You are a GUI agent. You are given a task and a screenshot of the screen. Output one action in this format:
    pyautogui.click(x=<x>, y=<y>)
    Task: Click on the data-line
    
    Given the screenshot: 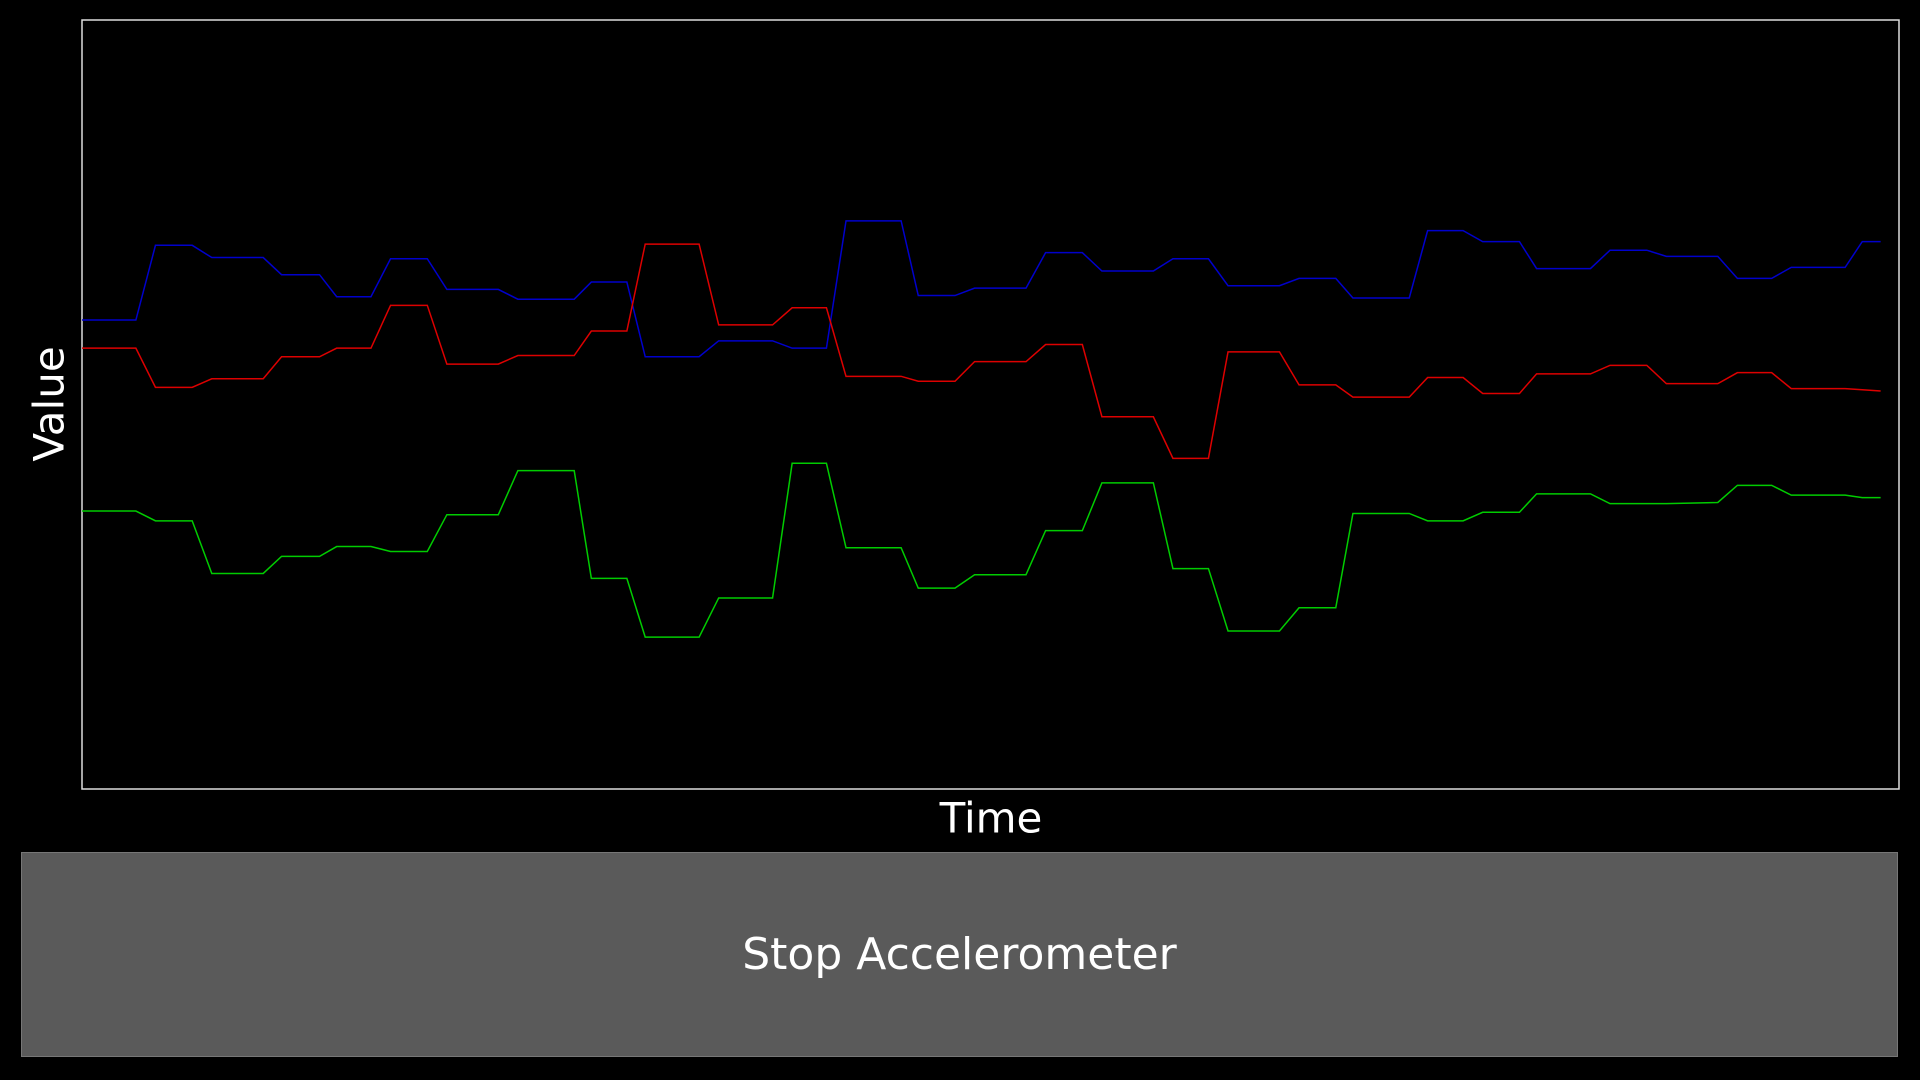 What is the action you would take?
    pyautogui.click(x=981, y=289)
    